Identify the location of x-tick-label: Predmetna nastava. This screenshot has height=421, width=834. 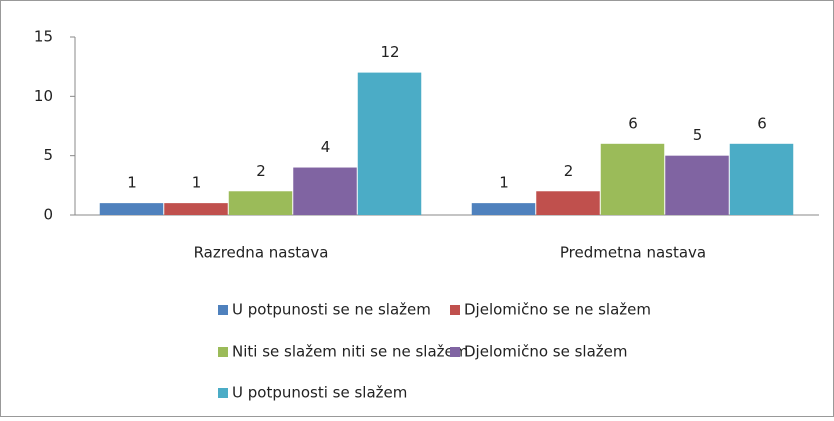
(633, 253).